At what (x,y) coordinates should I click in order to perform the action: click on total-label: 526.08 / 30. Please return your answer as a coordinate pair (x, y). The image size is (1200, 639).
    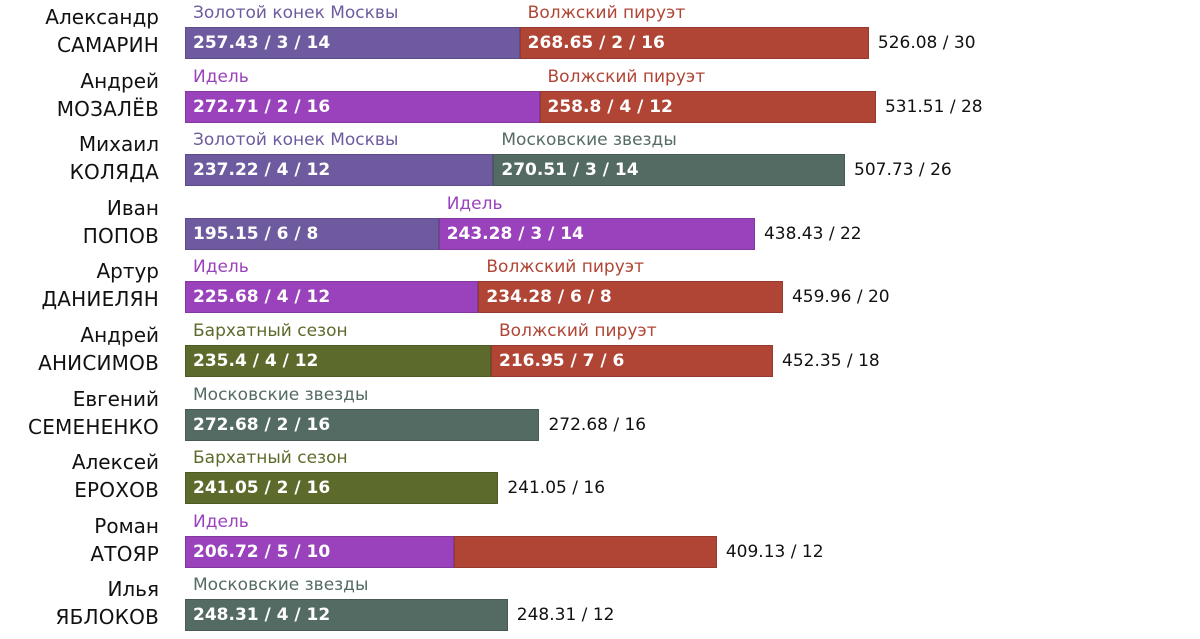
    Looking at the image, I should click on (926, 43).